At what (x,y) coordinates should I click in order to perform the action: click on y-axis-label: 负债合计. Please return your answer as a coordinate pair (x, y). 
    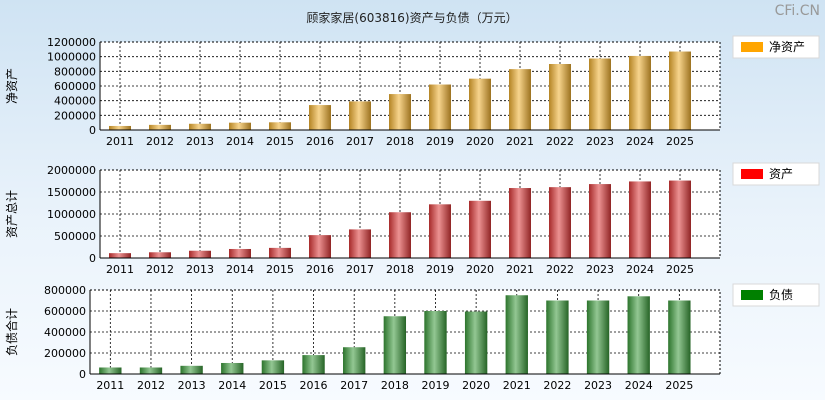
    Looking at the image, I should click on (11, 332).